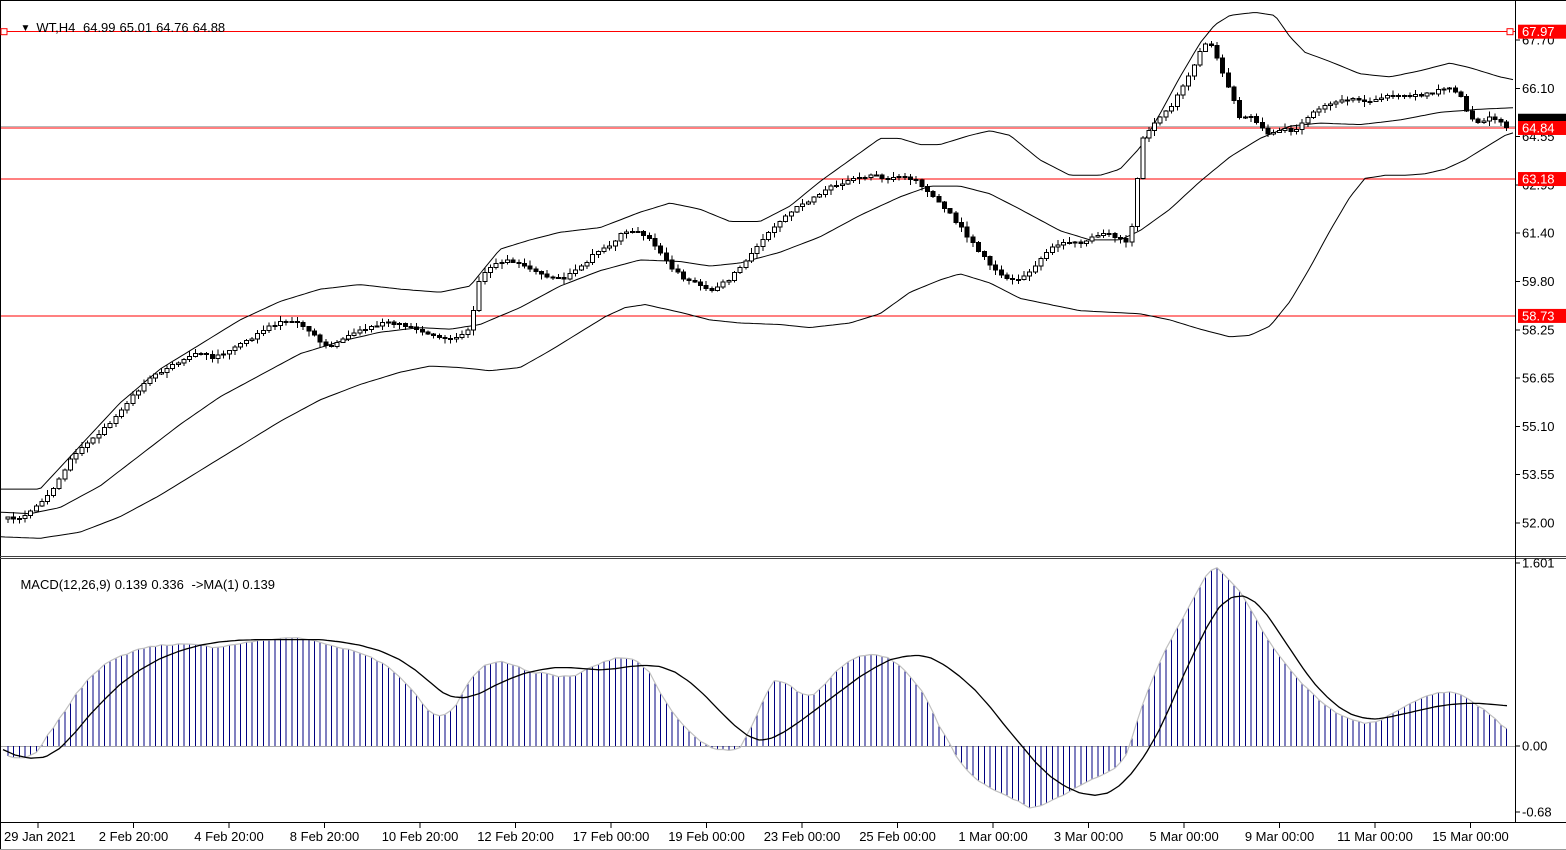  What do you see at coordinates (1535, 688) in the screenshot?
I see `macd-axis: 1.601 0.00 -0.68` at bounding box center [1535, 688].